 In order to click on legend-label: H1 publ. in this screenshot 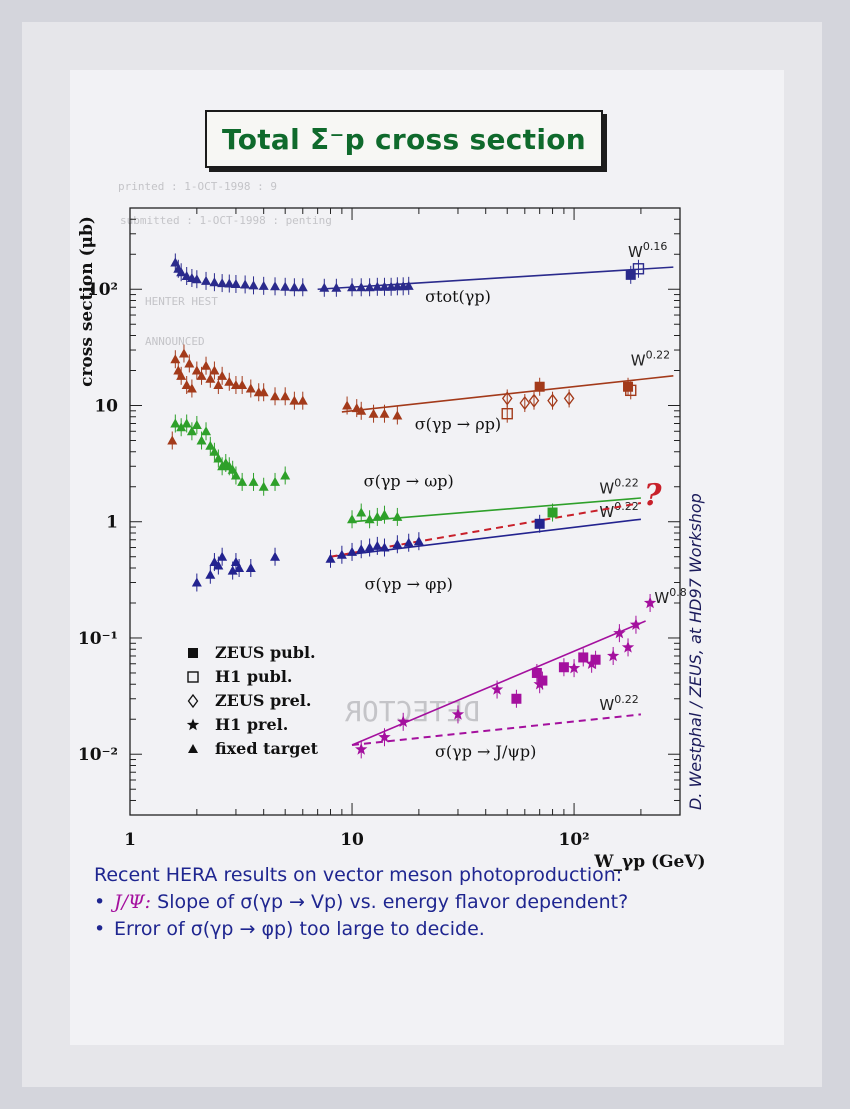, I will do `click(253, 676)`.